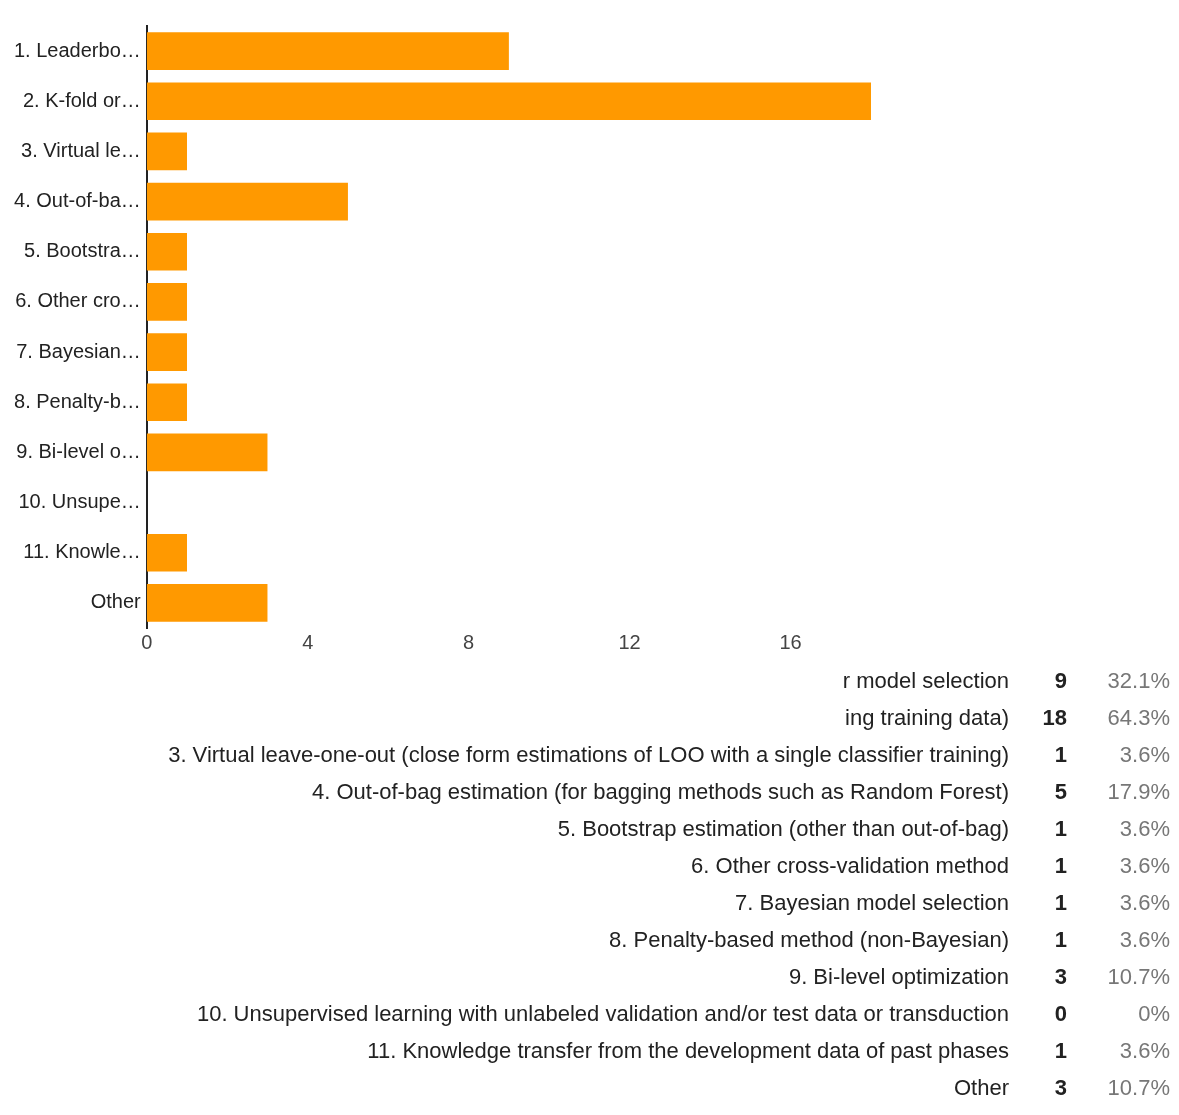  I want to click on text: 17.9%, so click(1138, 791).